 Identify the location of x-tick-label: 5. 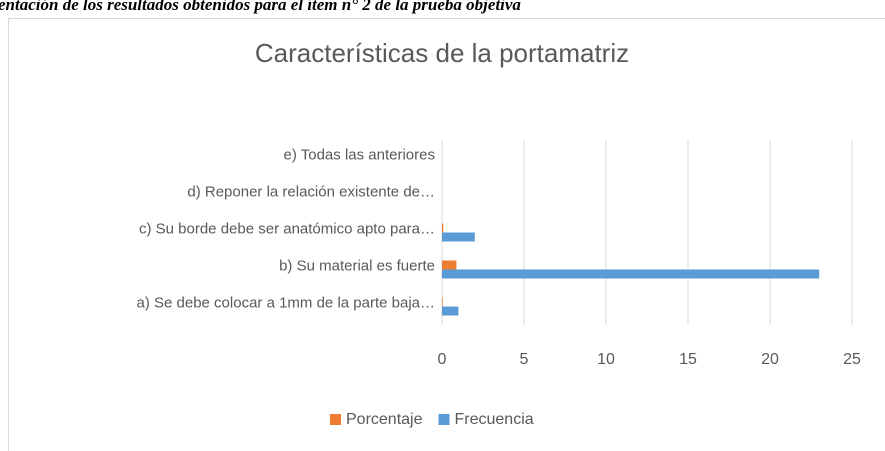
(524, 359).